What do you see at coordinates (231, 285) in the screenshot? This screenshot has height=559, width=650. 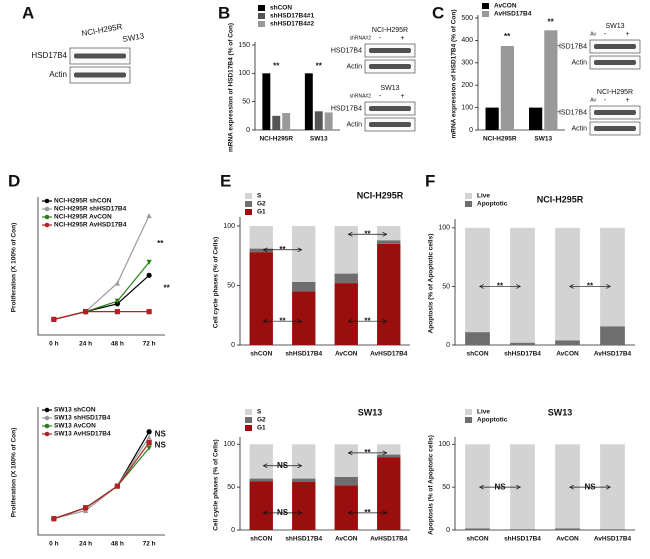 I see `y-tick-label: 50` at bounding box center [231, 285].